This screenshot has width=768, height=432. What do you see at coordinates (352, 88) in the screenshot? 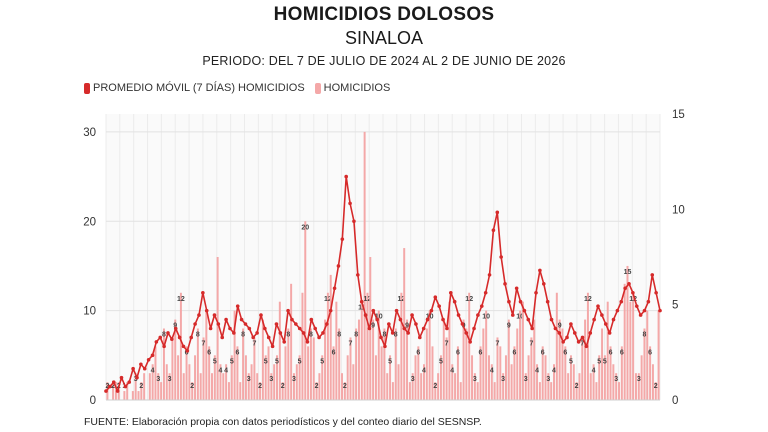
I see `legend-item-homicides: HOMICIDIOS` at bounding box center [352, 88].